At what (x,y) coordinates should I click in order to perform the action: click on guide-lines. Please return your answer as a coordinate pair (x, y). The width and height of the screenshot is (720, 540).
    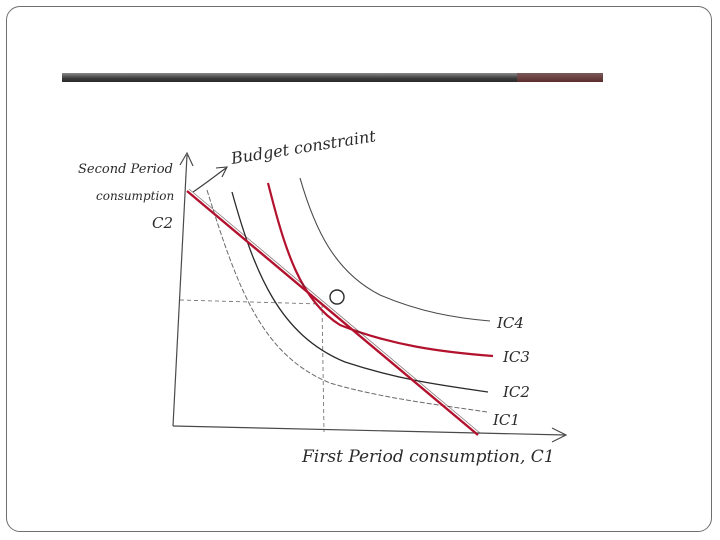
    Looking at the image, I should click on (252, 366).